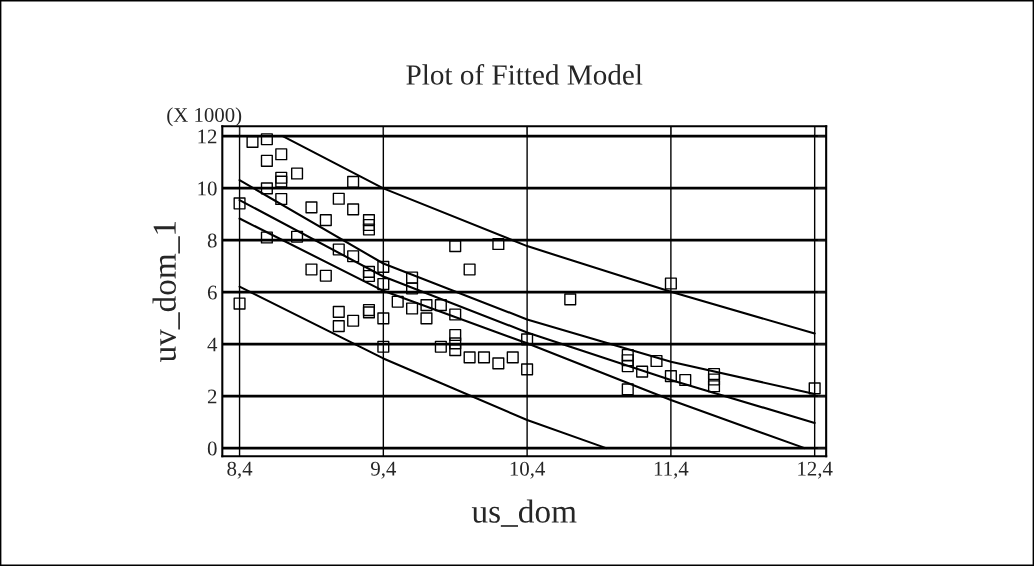 The width and height of the screenshot is (1034, 566). Describe the element at coordinates (383, 470) in the screenshot. I see `x-tick-label: 9,4` at that location.